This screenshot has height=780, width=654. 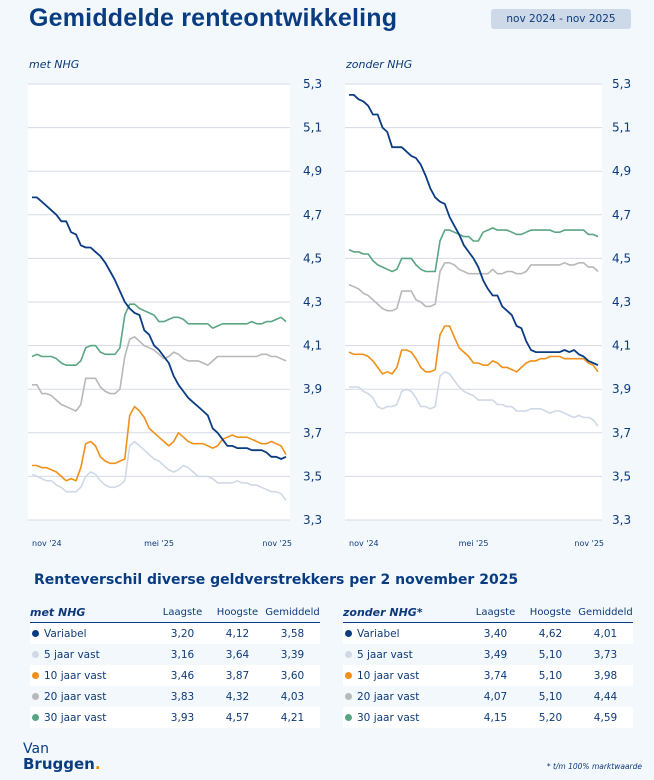 I want to click on table-row: 5 jaar vast 3,49 5,10 3,73, so click(x=488, y=654).